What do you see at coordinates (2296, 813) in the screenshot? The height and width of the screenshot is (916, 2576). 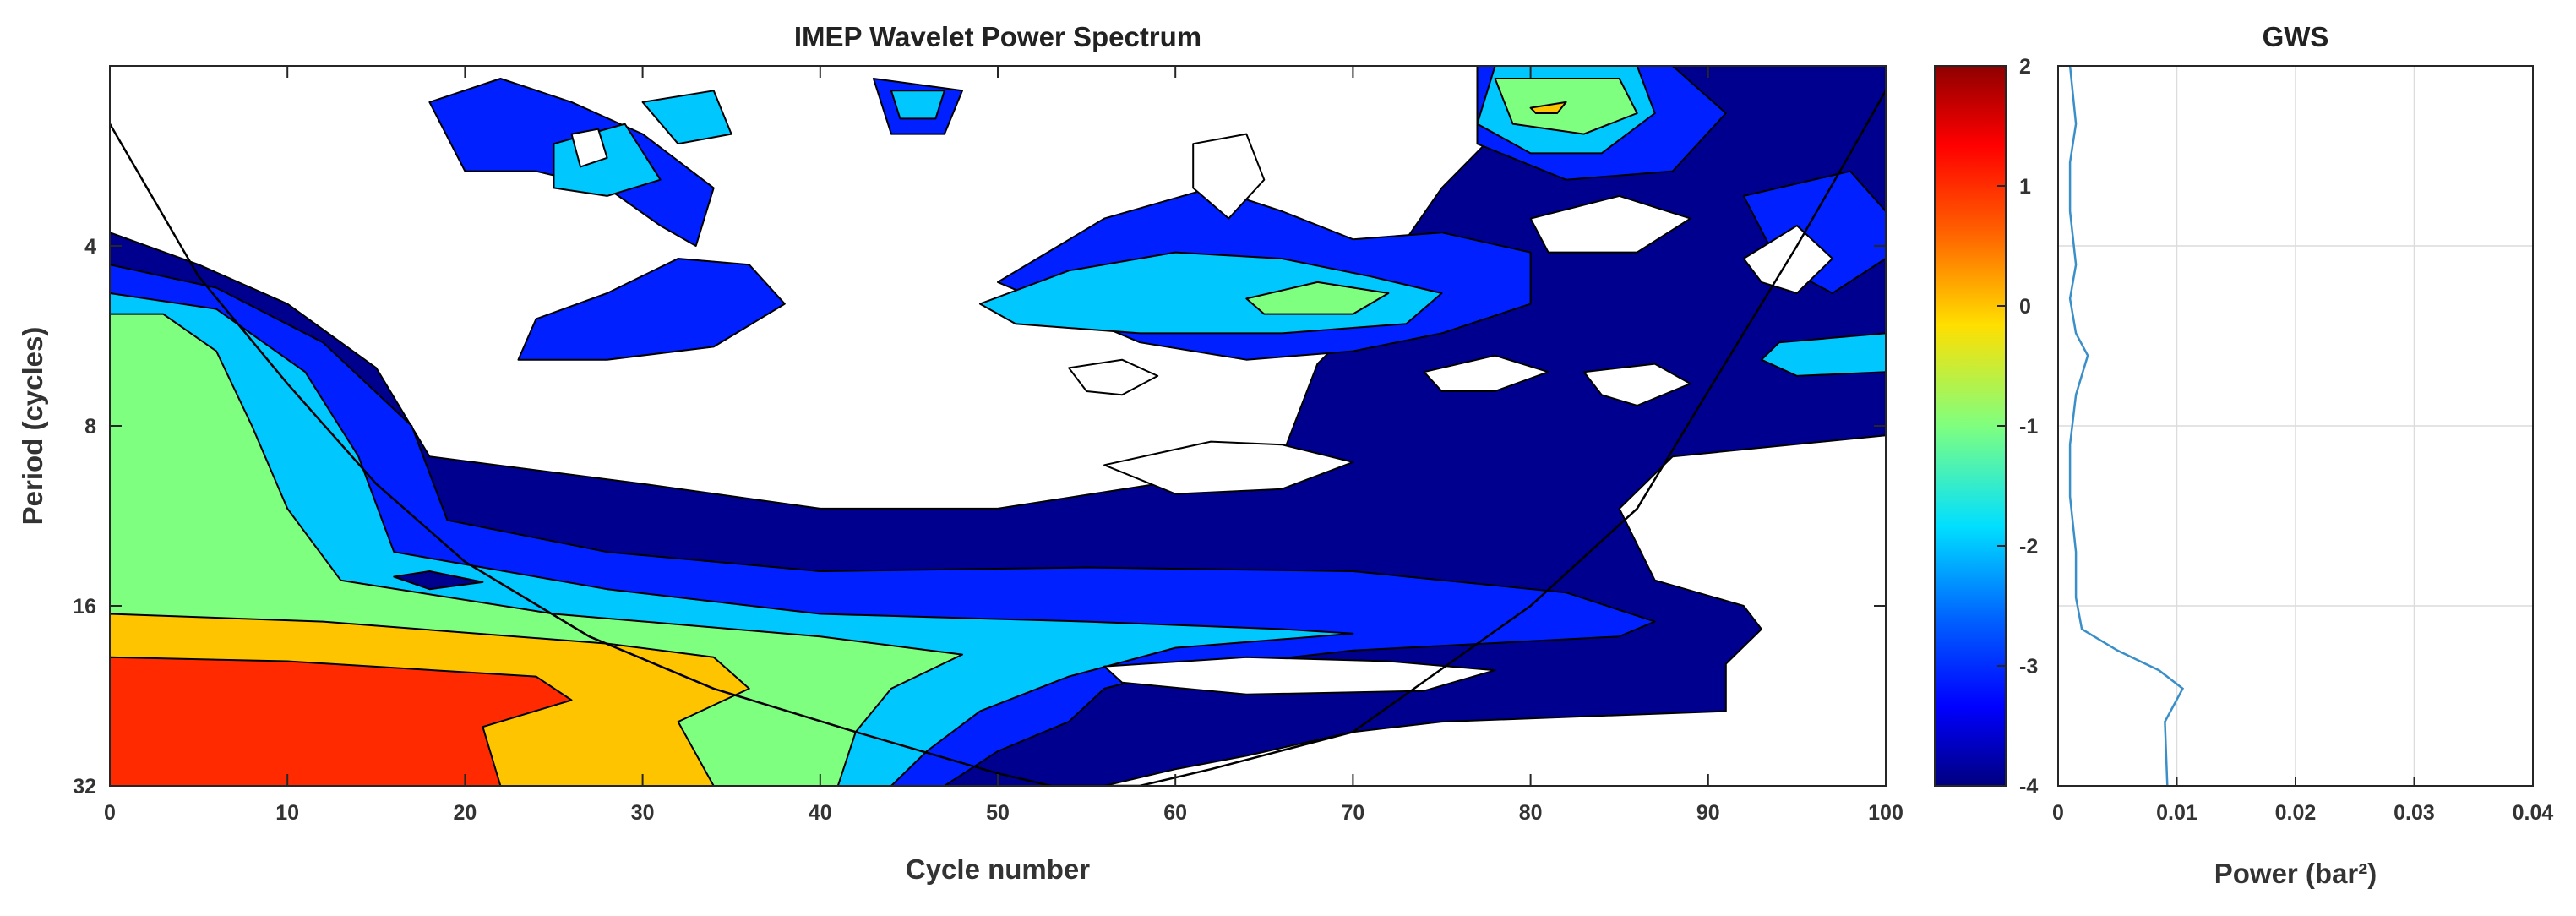 I see `gws-x-tick-label: 0.02` at bounding box center [2296, 813].